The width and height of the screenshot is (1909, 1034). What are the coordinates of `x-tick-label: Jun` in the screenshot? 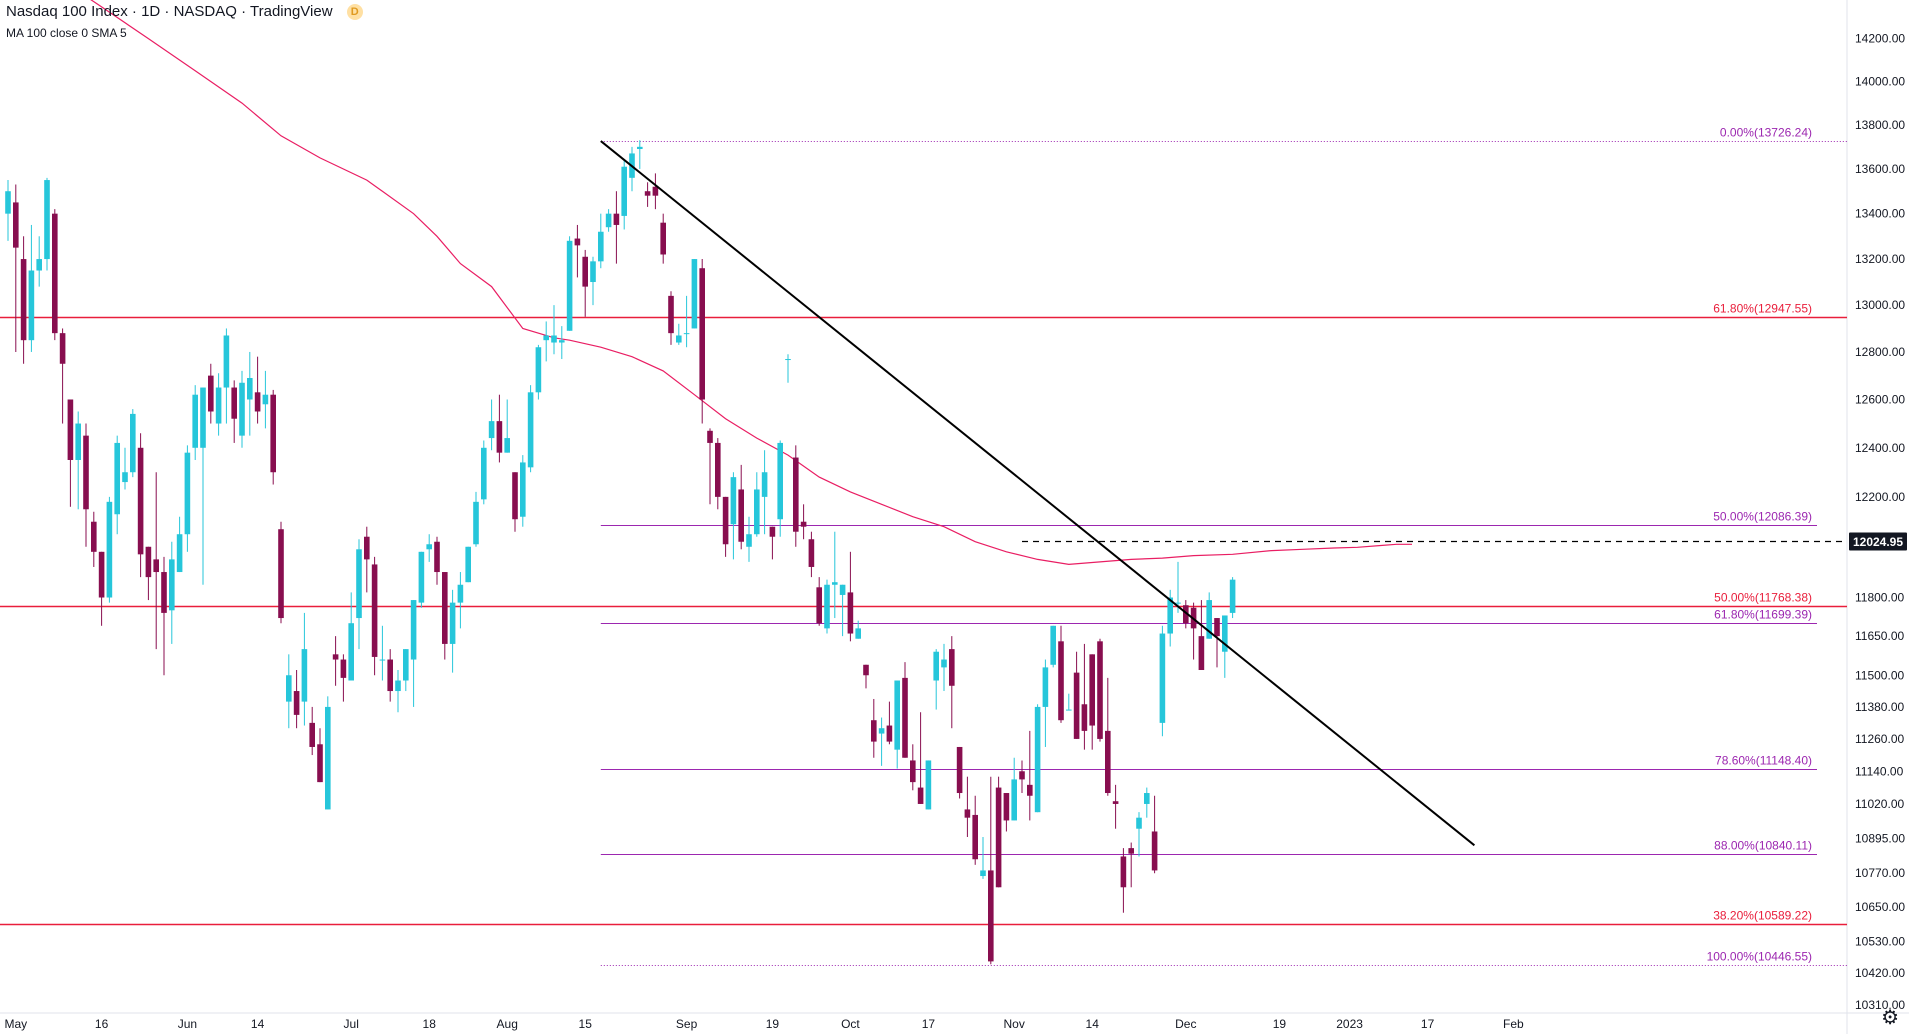 It's located at (187, 1024).